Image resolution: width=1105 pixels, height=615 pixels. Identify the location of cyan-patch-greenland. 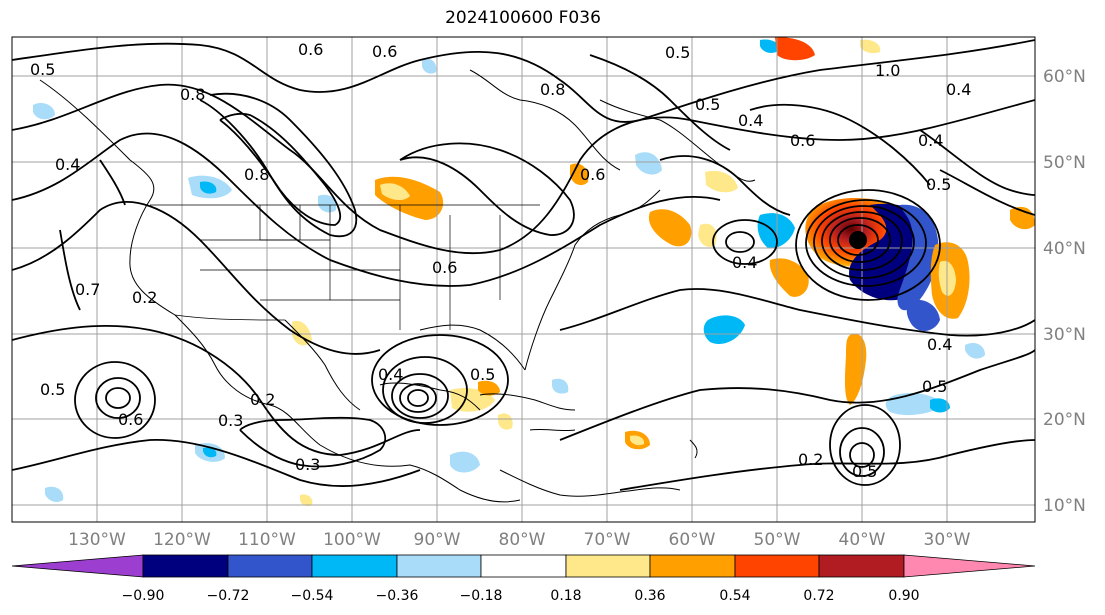
(770, 46).